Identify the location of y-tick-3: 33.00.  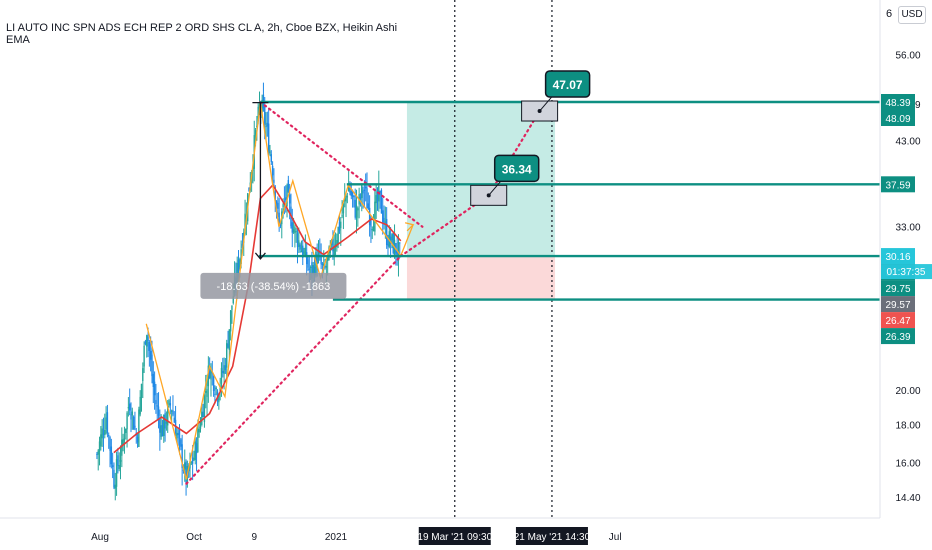
(907, 228).